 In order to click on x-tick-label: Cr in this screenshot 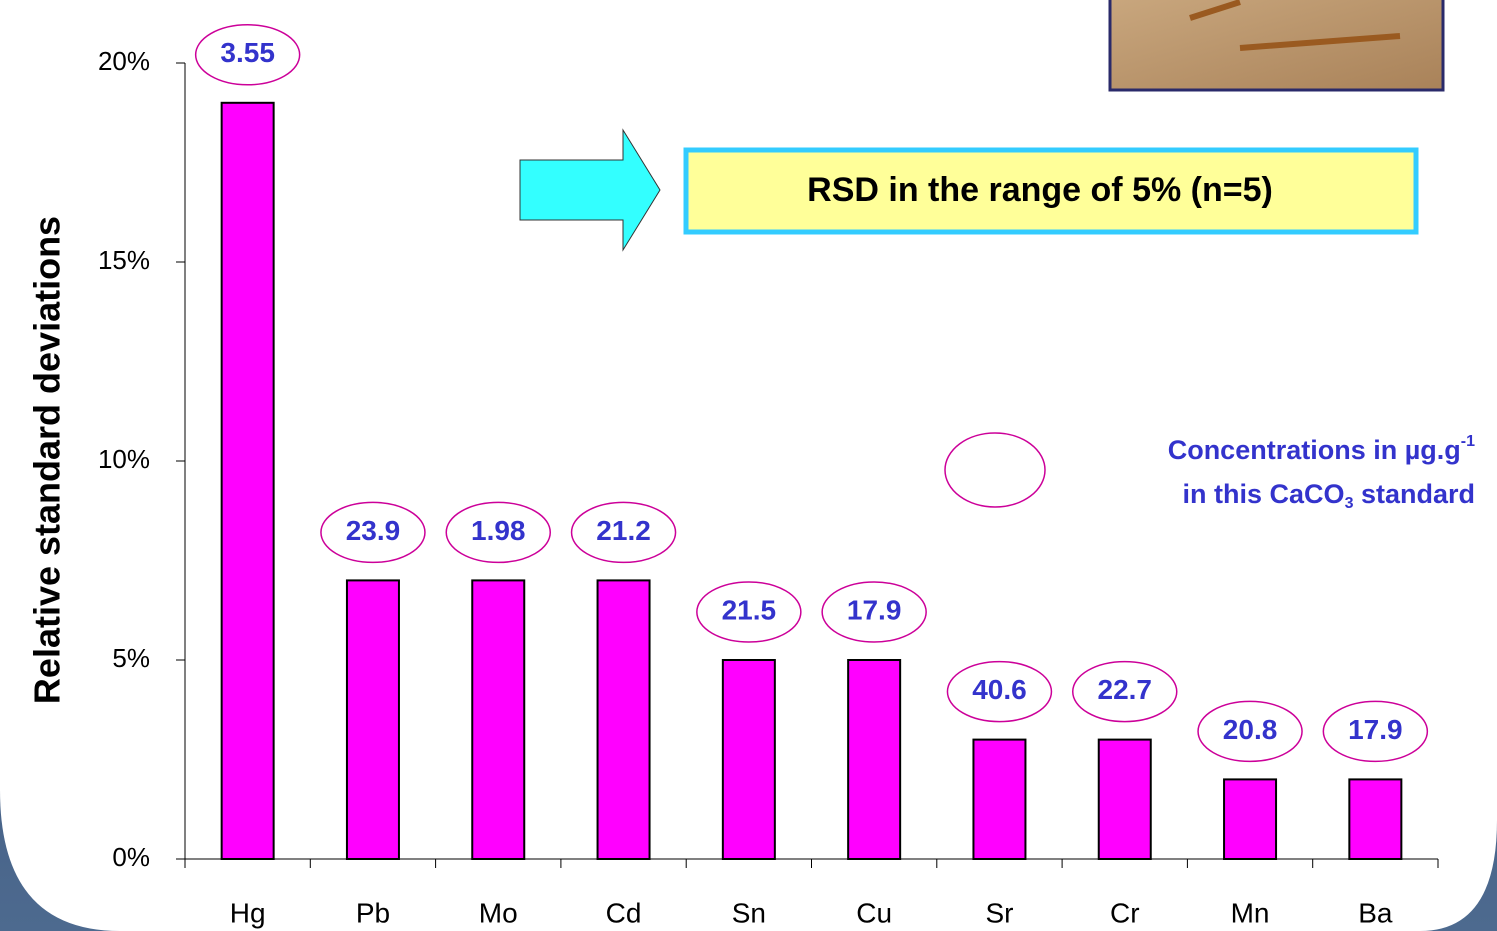, I will do `click(1125, 912)`.